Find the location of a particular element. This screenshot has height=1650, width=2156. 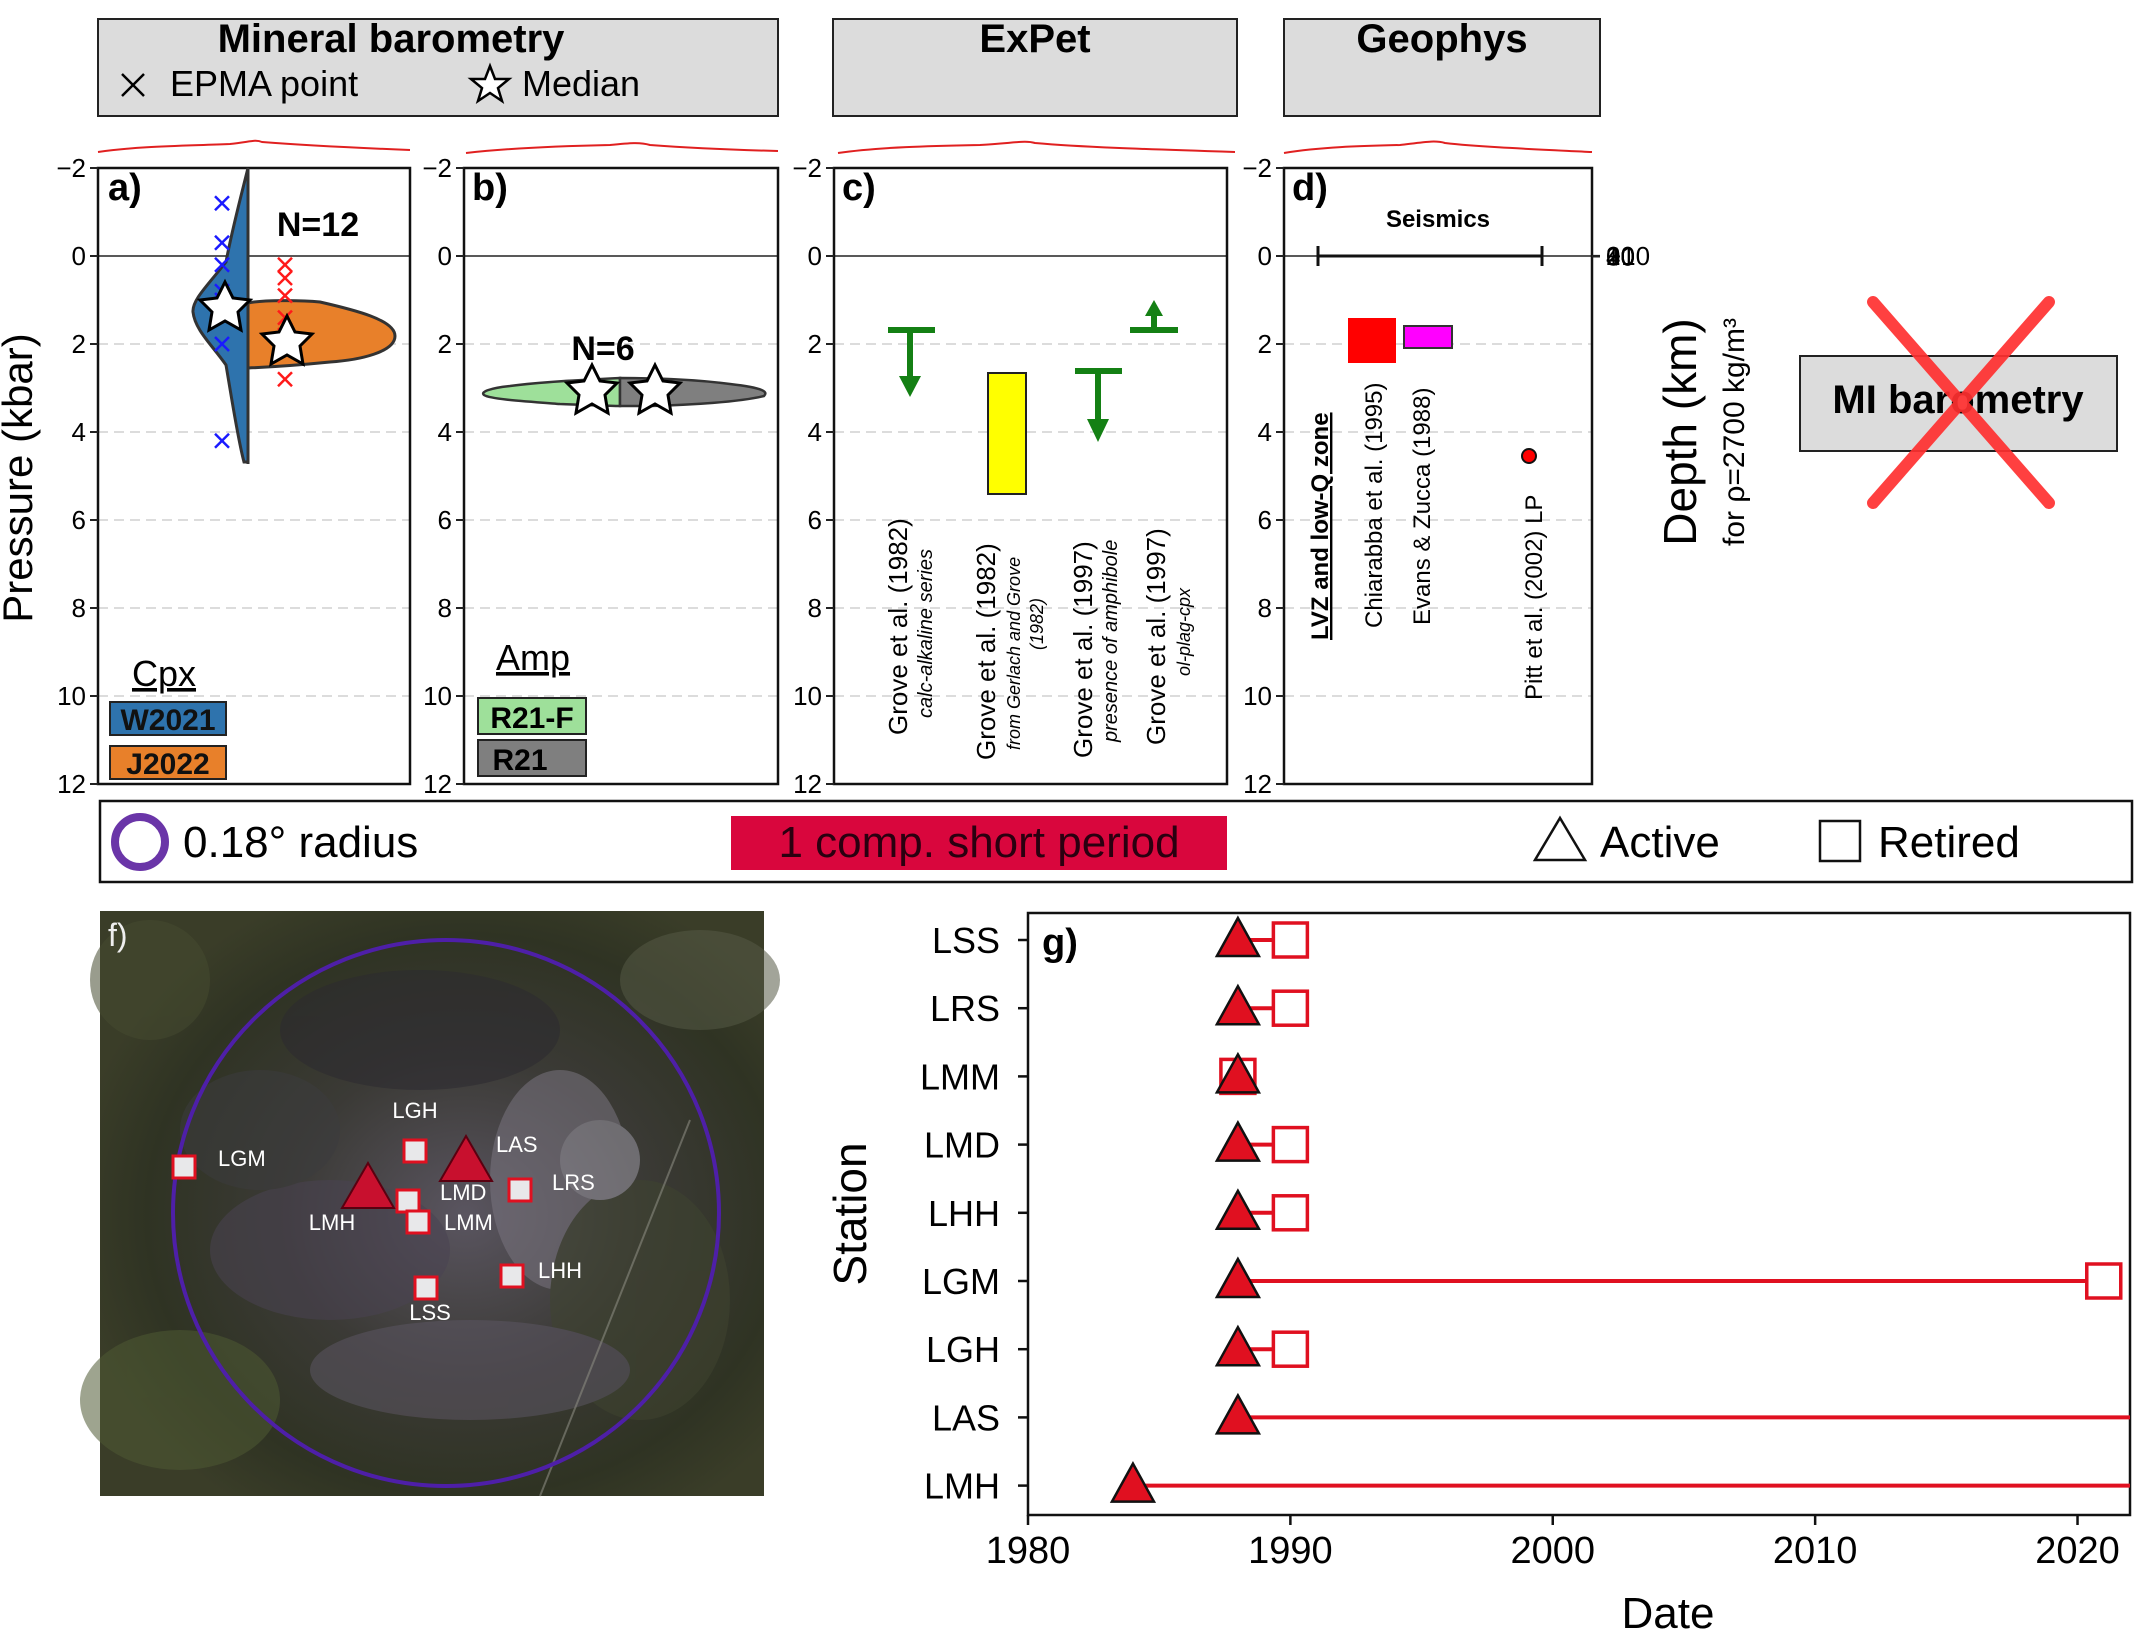

depth-tick-label: −10 is located at coordinates (1628, 256).